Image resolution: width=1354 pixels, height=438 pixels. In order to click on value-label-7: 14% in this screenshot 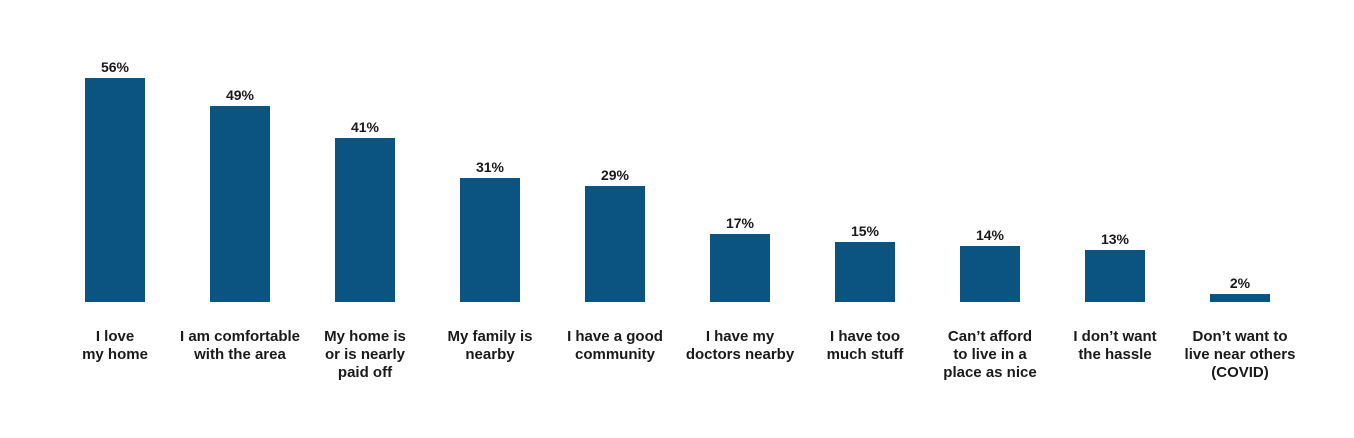, I will do `click(990, 235)`.